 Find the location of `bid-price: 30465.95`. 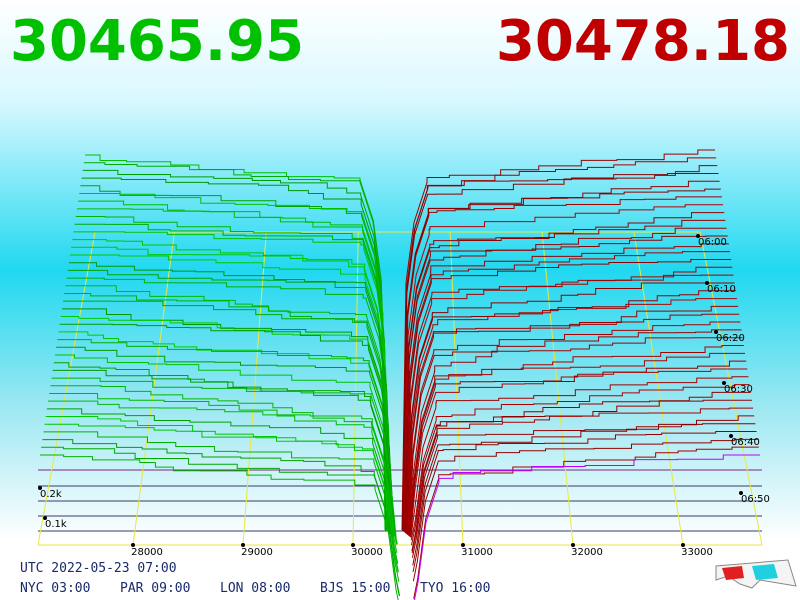

bid-price: 30465.95 is located at coordinates (157, 41).